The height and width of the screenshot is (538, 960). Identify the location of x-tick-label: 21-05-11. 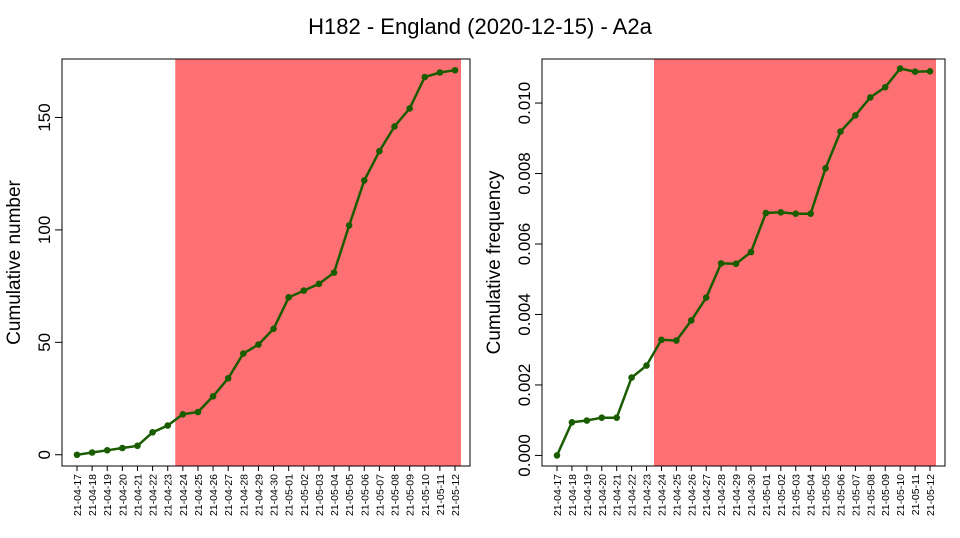
(441, 494).